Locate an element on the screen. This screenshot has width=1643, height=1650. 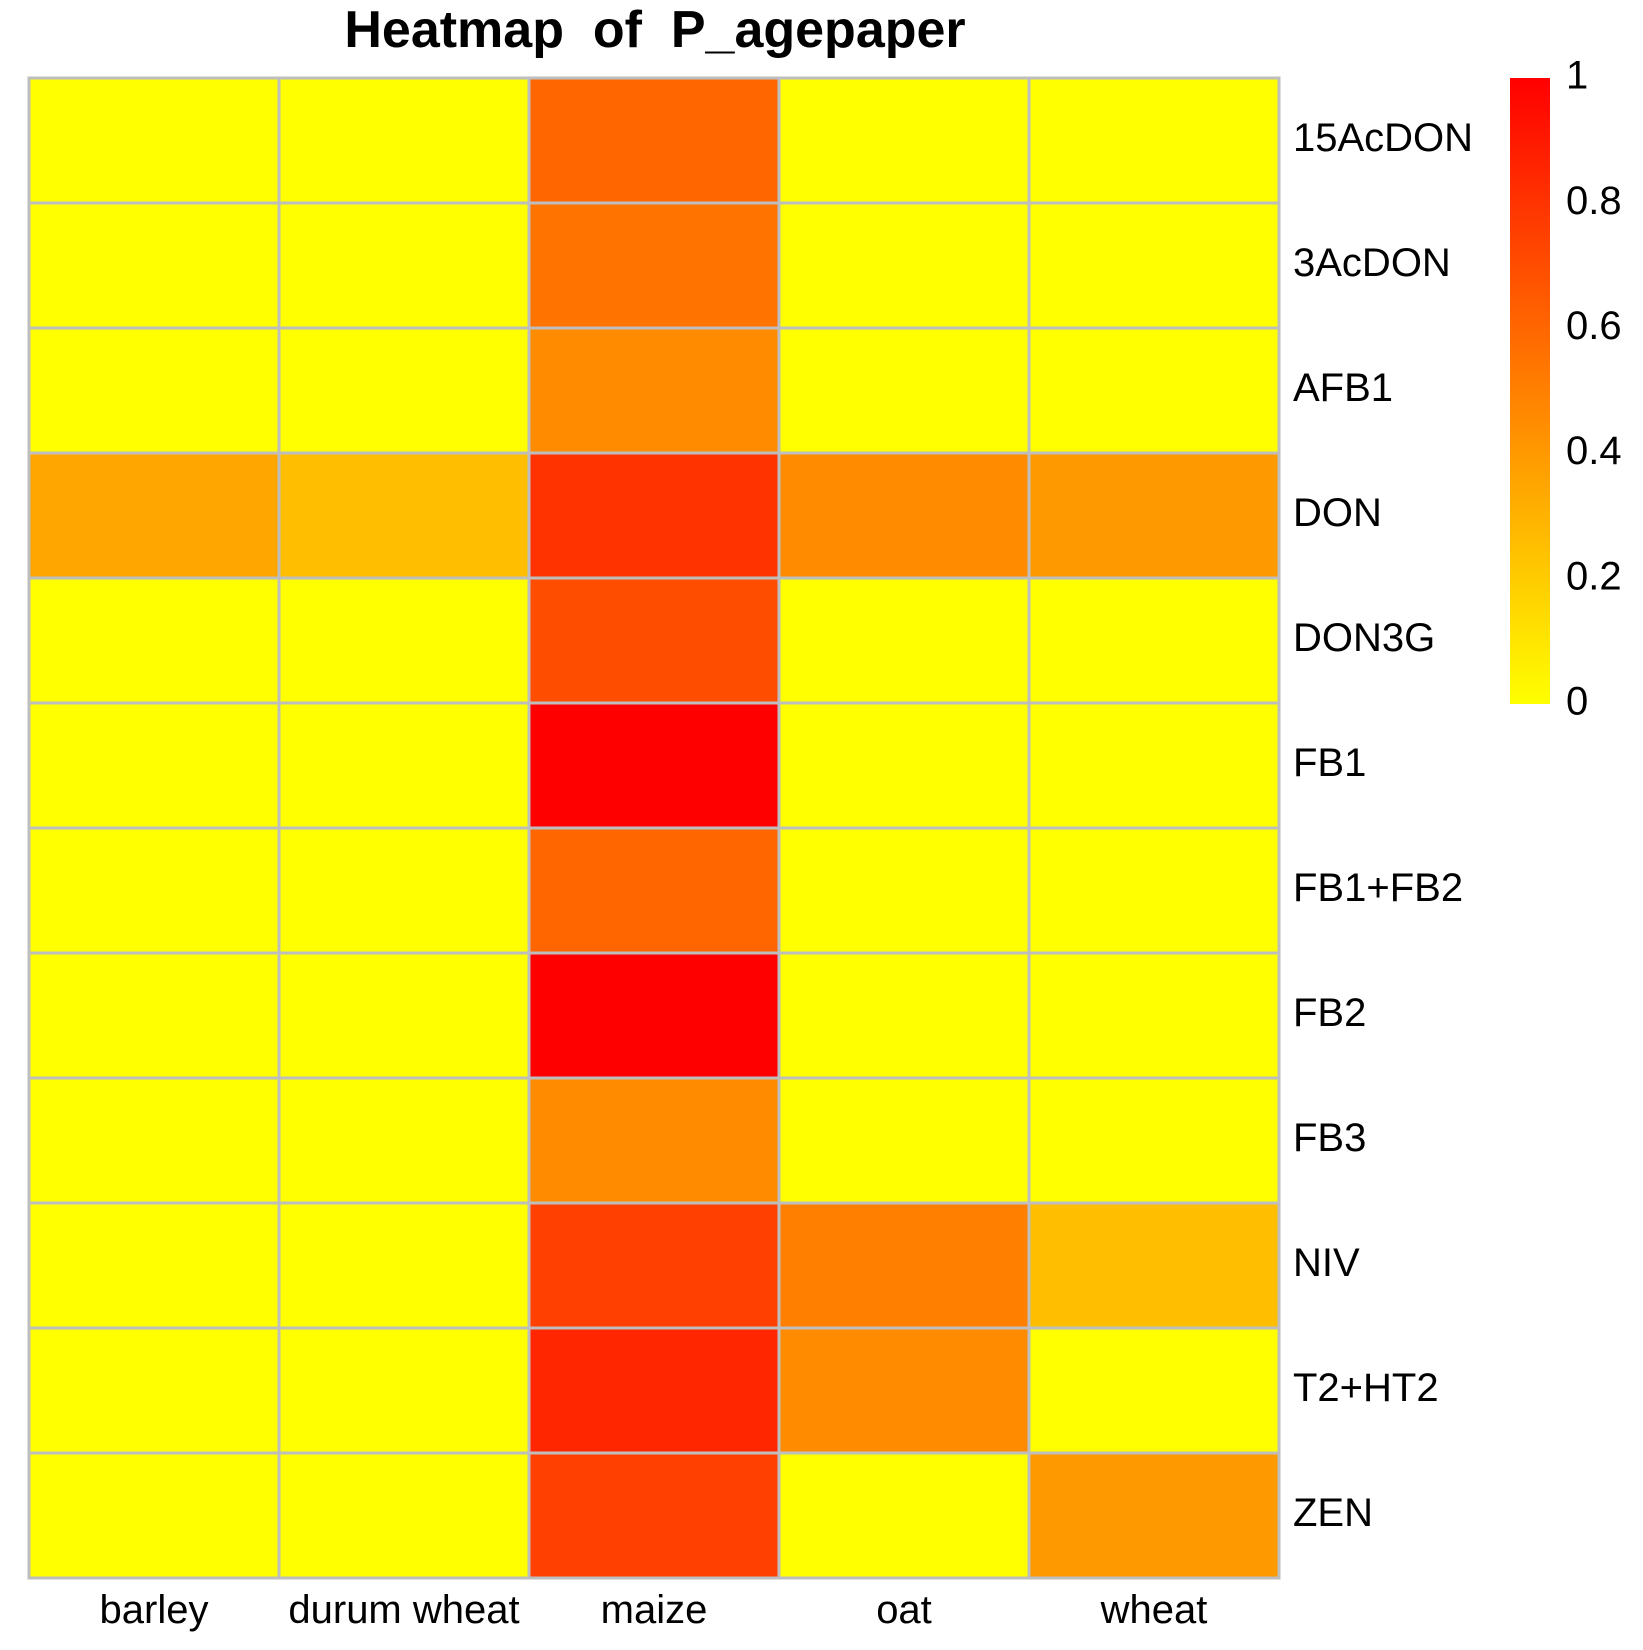
column-label: wheat is located at coordinates (1154, 1610).